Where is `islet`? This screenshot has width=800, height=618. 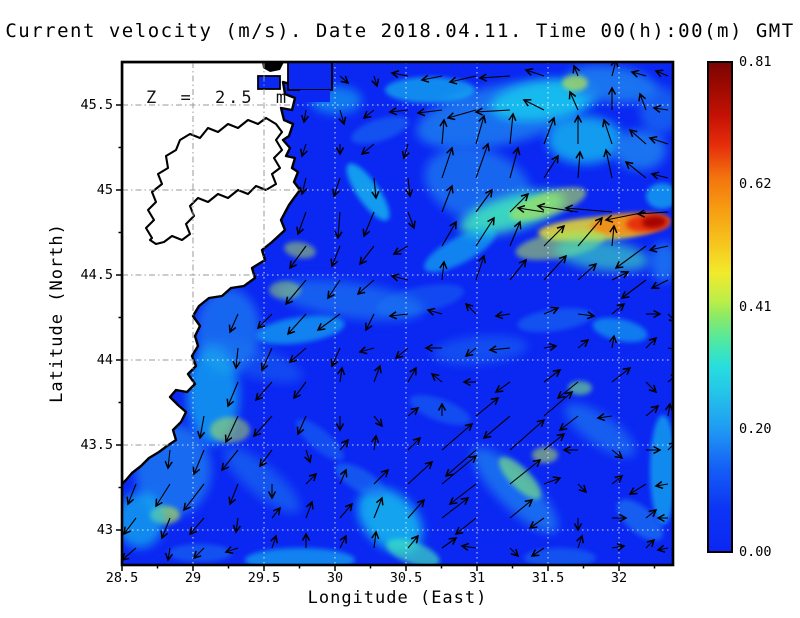
islet is located at coordinates (273, 67).